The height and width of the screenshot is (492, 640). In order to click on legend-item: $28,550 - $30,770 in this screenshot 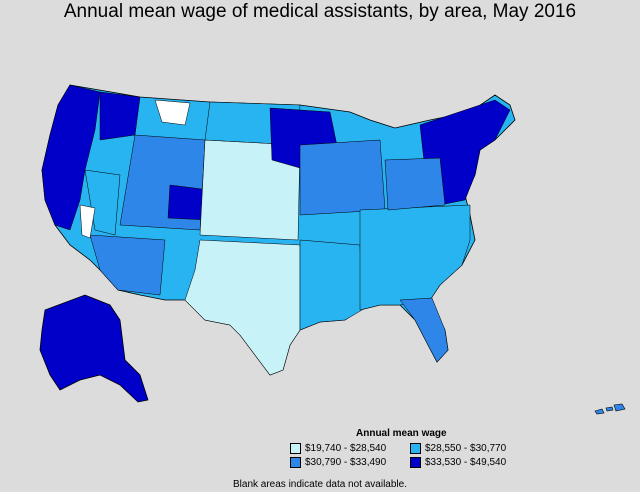, I will do `click(470, 448)`.